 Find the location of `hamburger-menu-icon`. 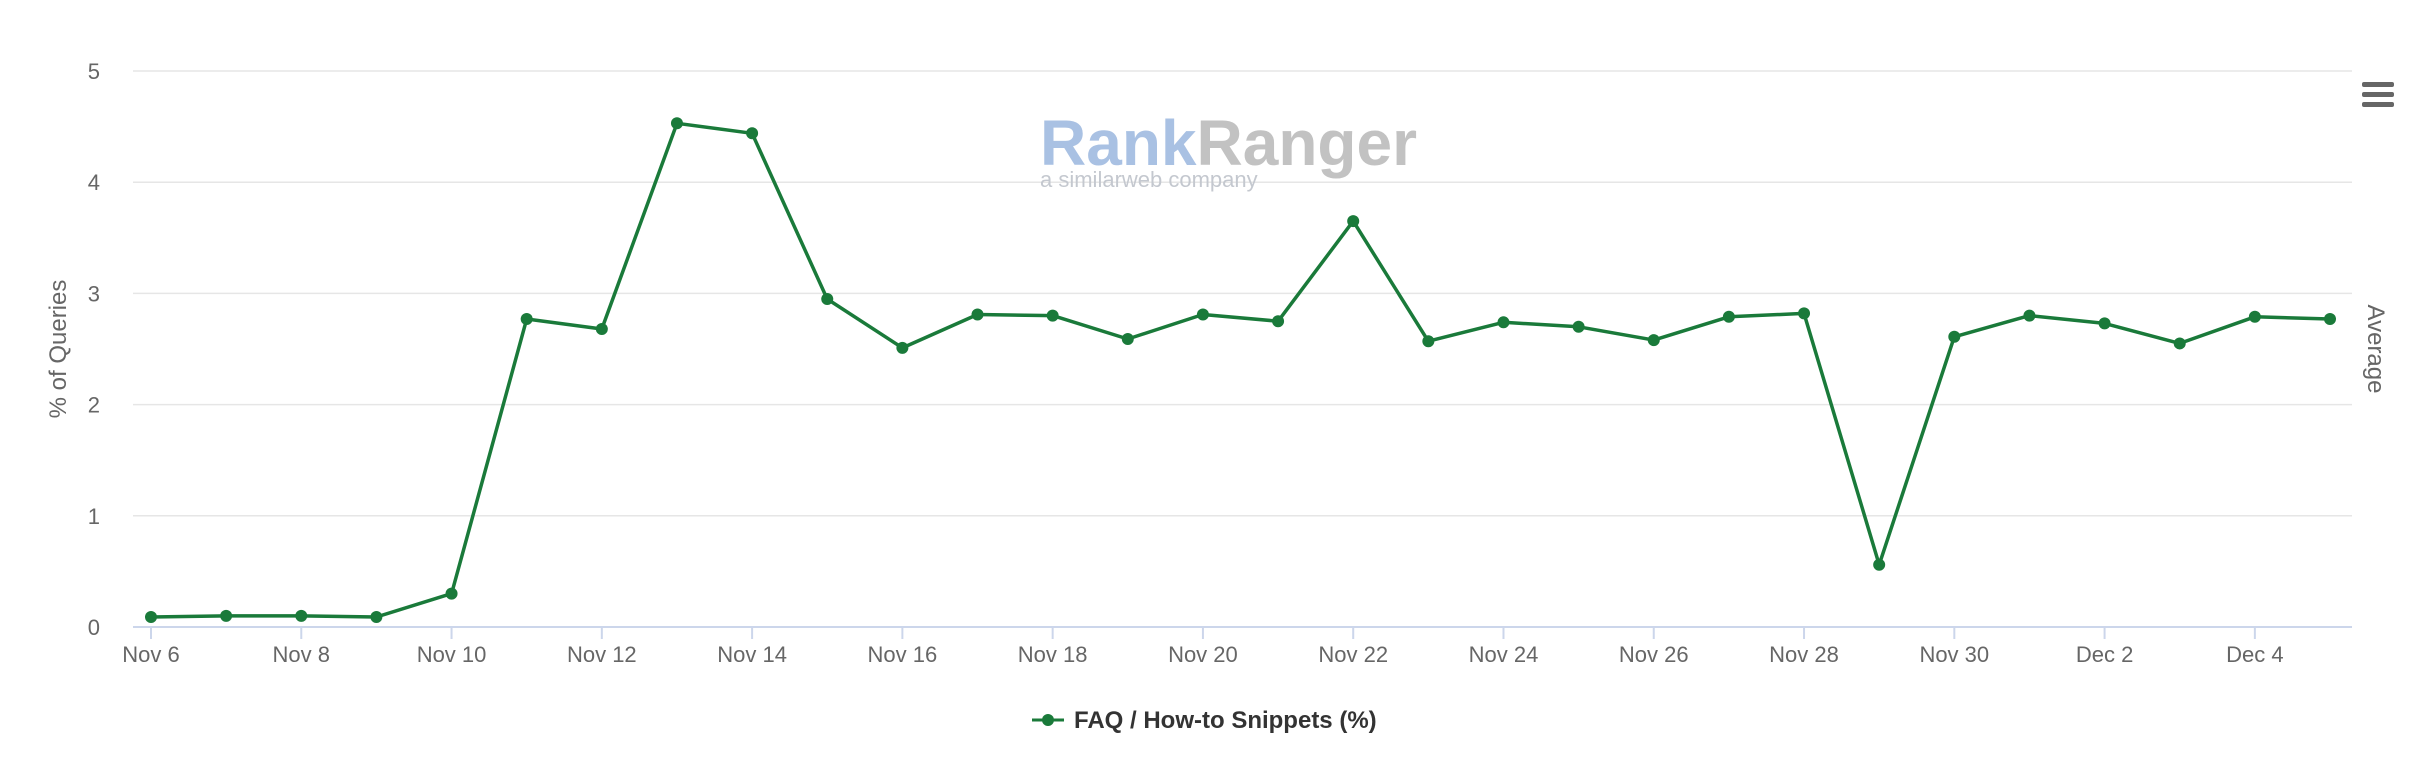

hamburger-menu-icon is located at coordinates (2378, 94).